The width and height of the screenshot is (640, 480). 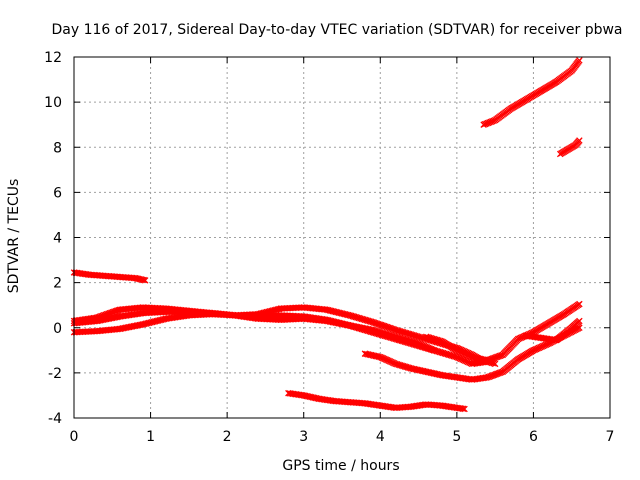 I want to click on y-tick-label: 4, so click(x=57, y=239).